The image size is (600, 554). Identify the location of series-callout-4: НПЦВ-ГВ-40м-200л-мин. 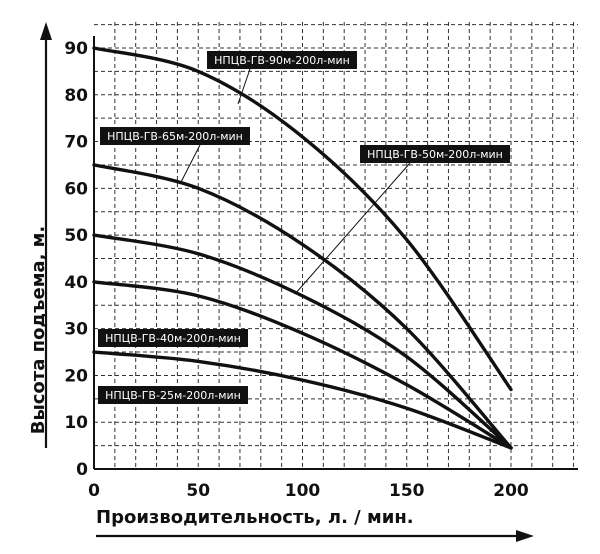
(173, 338).